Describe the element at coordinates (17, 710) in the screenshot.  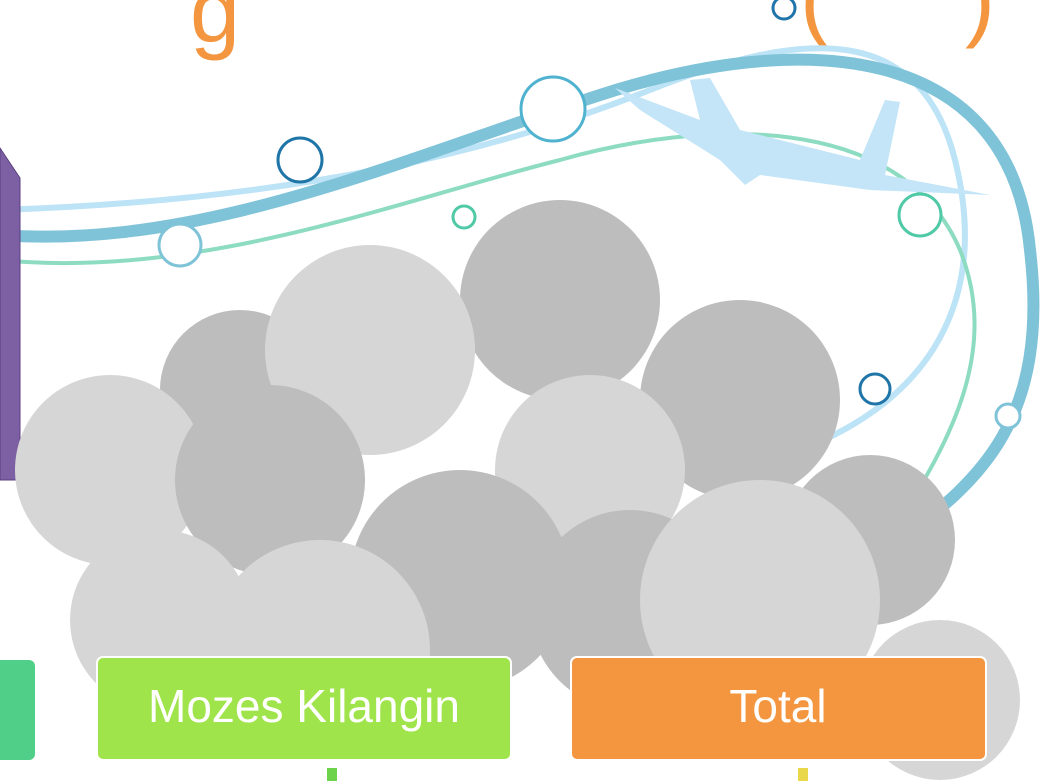
I see `box-edge` at that location.